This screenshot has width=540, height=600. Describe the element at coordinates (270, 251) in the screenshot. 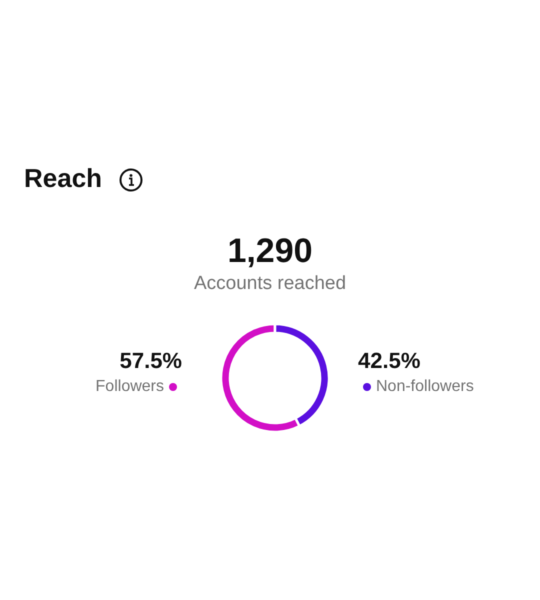

I see `text: 1,290` at that location.